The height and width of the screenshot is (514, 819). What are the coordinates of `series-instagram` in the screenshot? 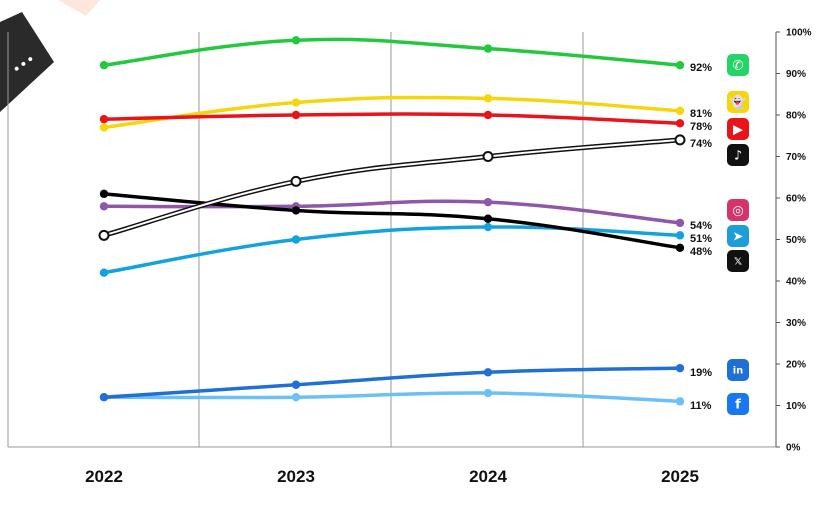 It's located at (392, 212).